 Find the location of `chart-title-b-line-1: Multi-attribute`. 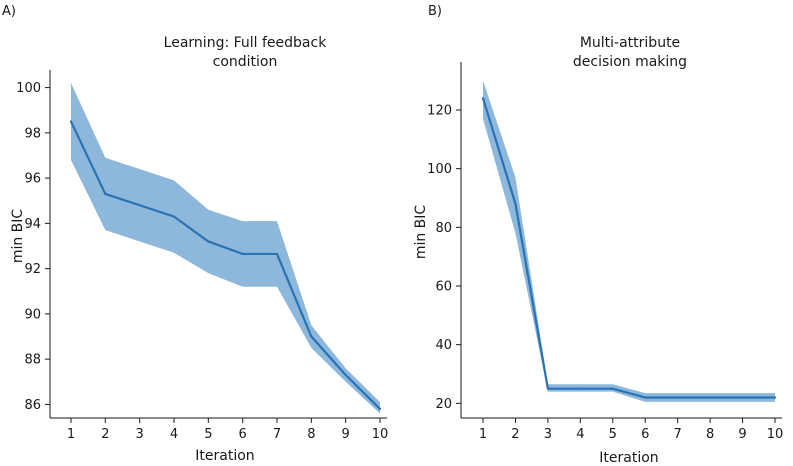

chart-title-b-line-1: Multi-attribute is located at coordinates (630, 43).